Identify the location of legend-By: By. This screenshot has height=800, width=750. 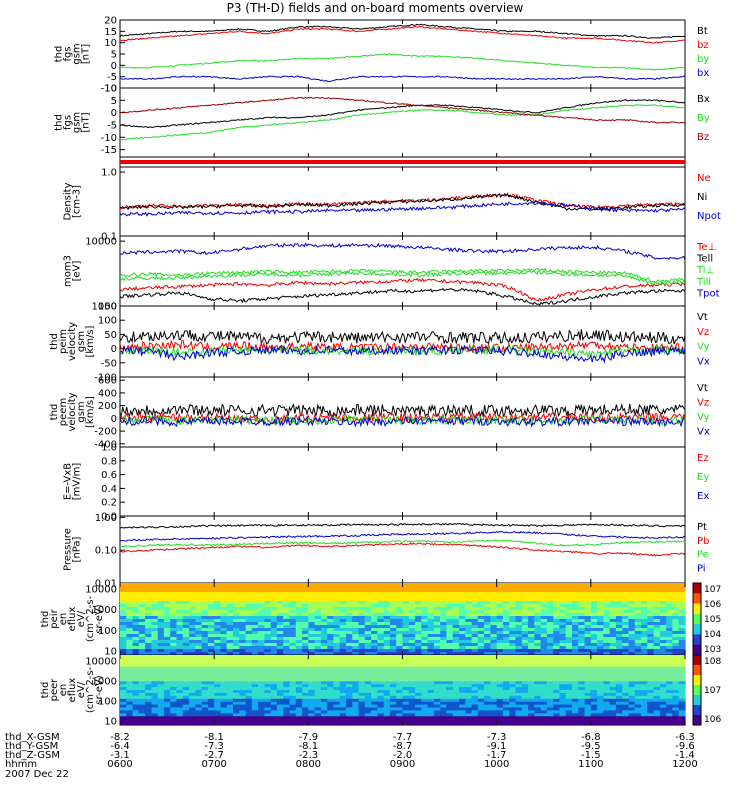
(703, 118).